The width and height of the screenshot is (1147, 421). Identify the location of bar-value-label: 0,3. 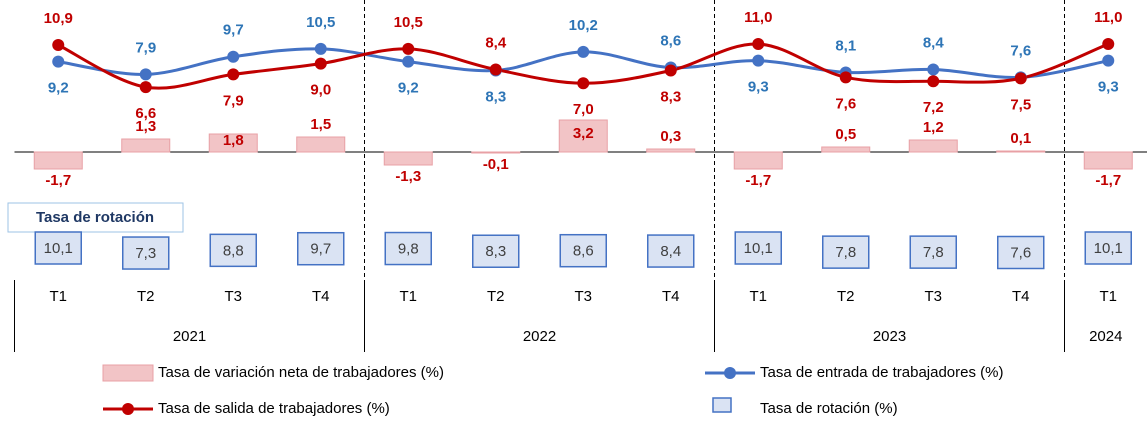
(670, 136).